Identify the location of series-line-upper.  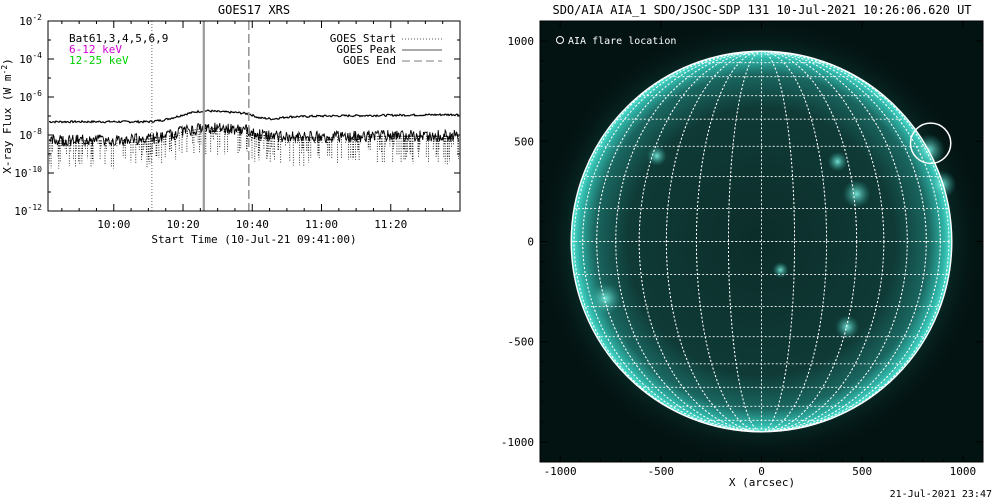
(254, 116).